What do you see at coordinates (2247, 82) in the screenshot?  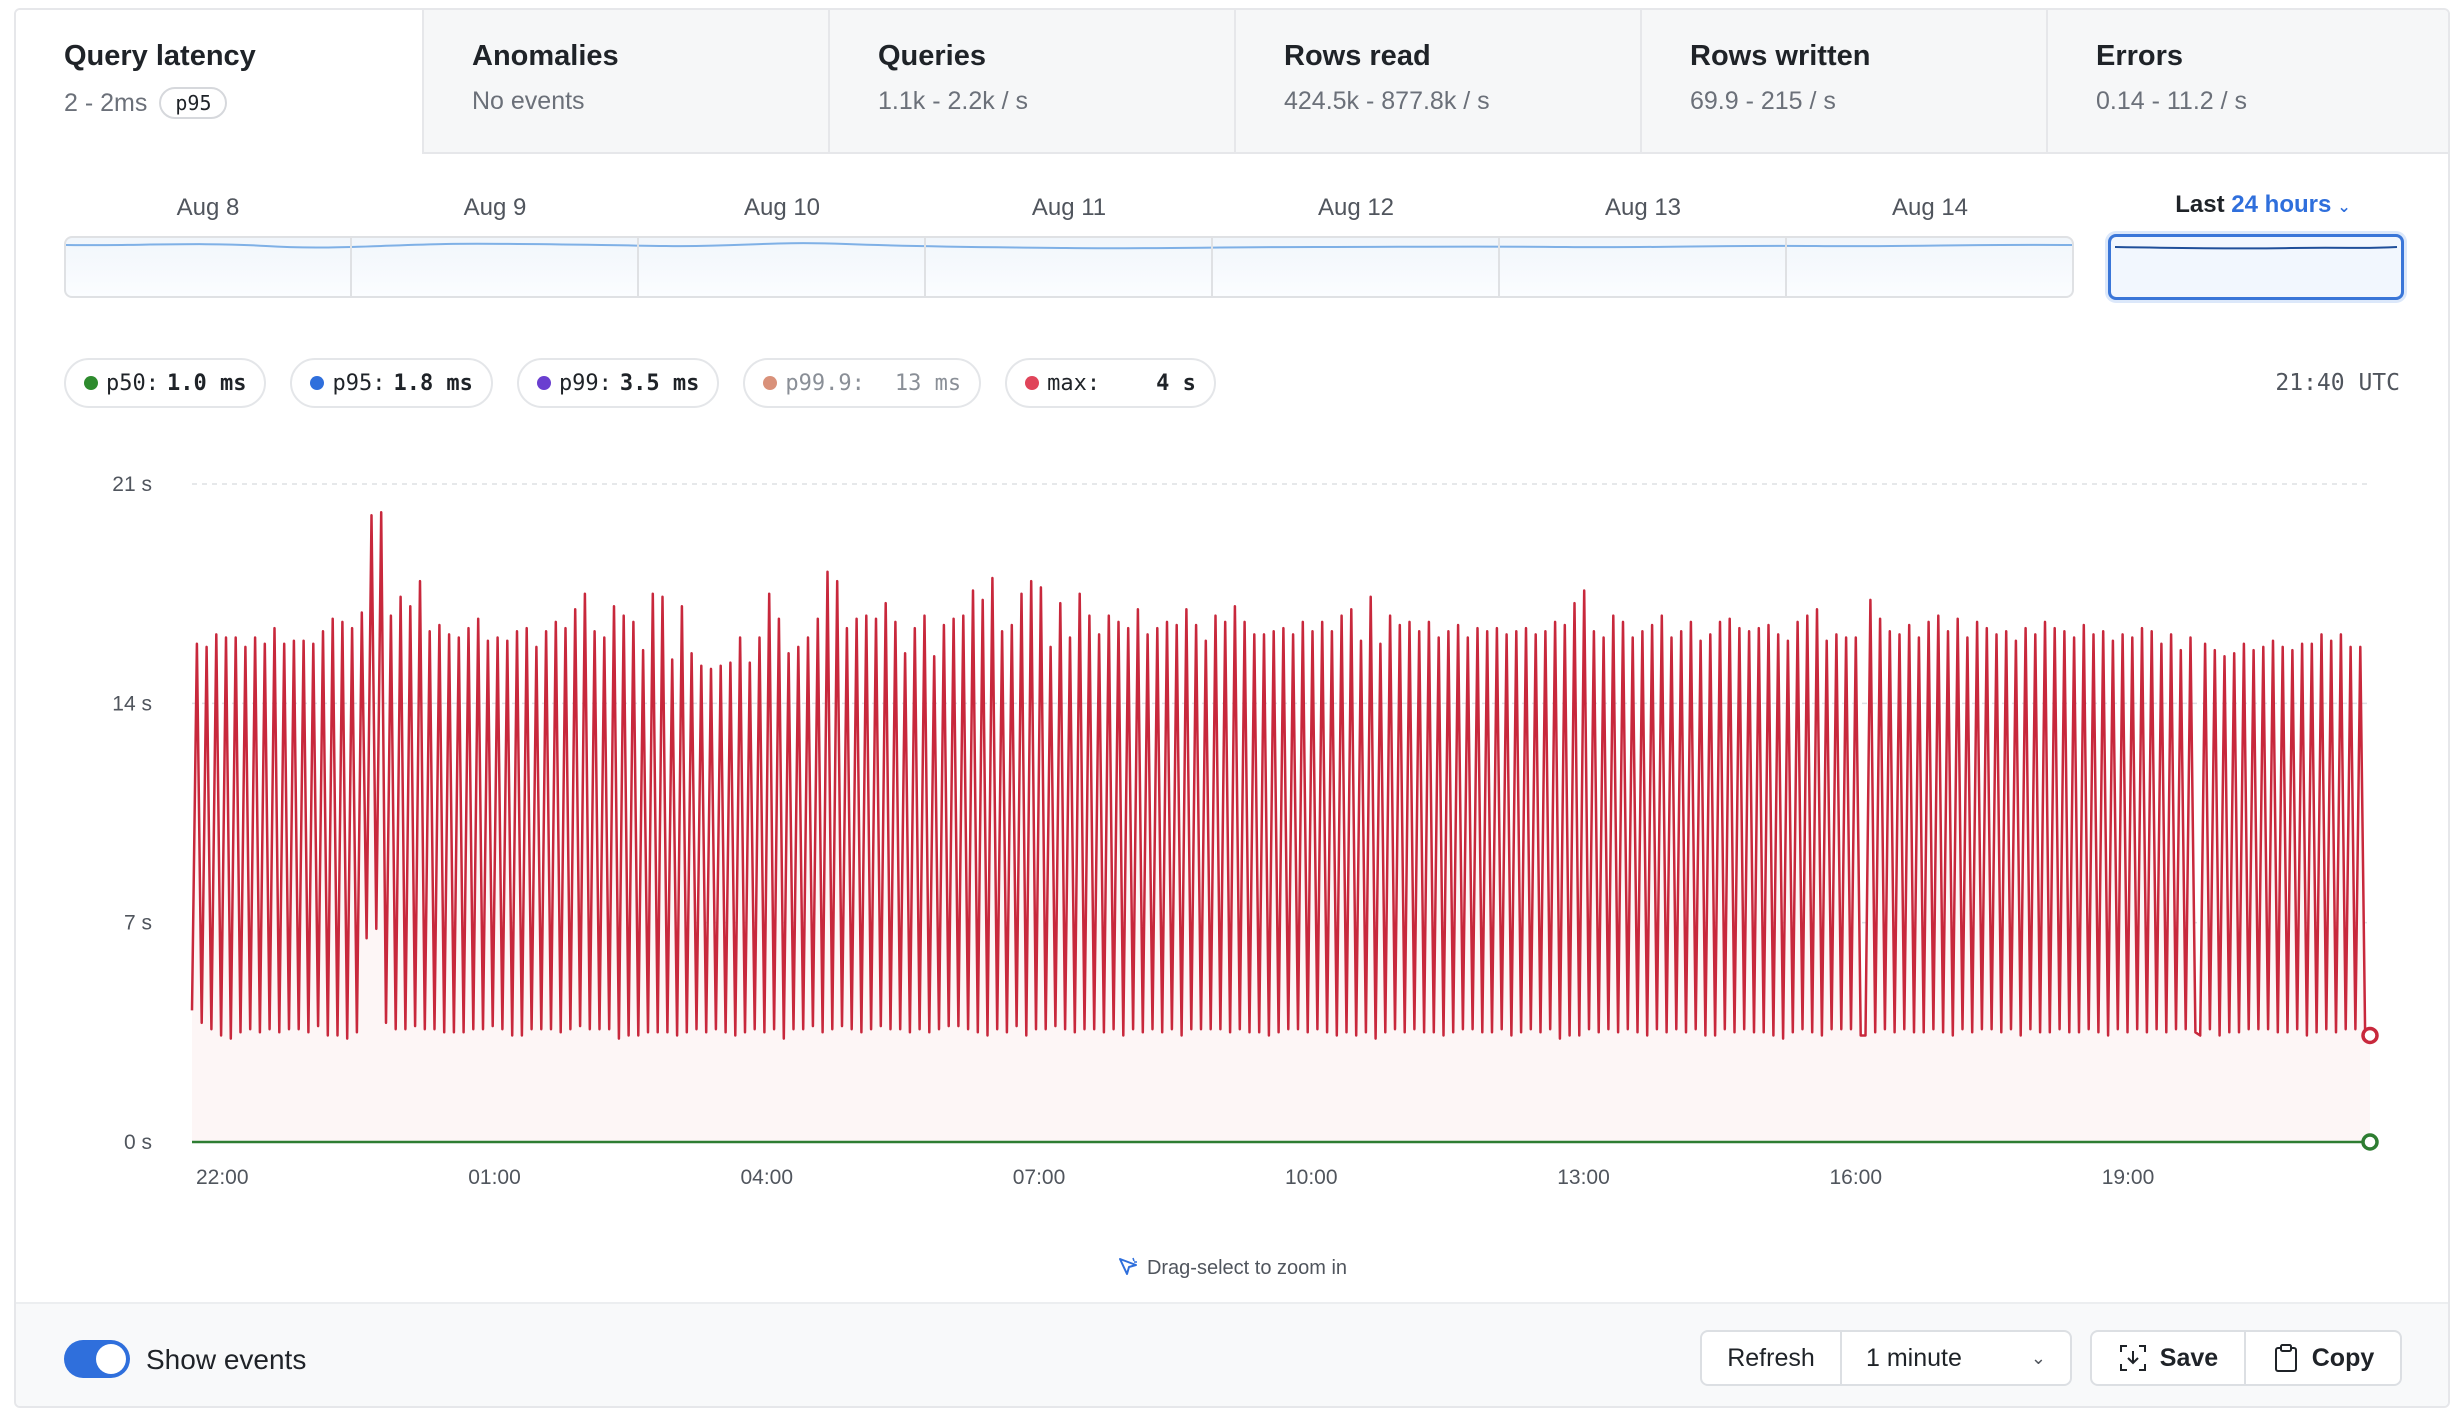 I see `tab-errors: Errors 0.14 - 11.2 / s` at bounding box center [2247, 82].